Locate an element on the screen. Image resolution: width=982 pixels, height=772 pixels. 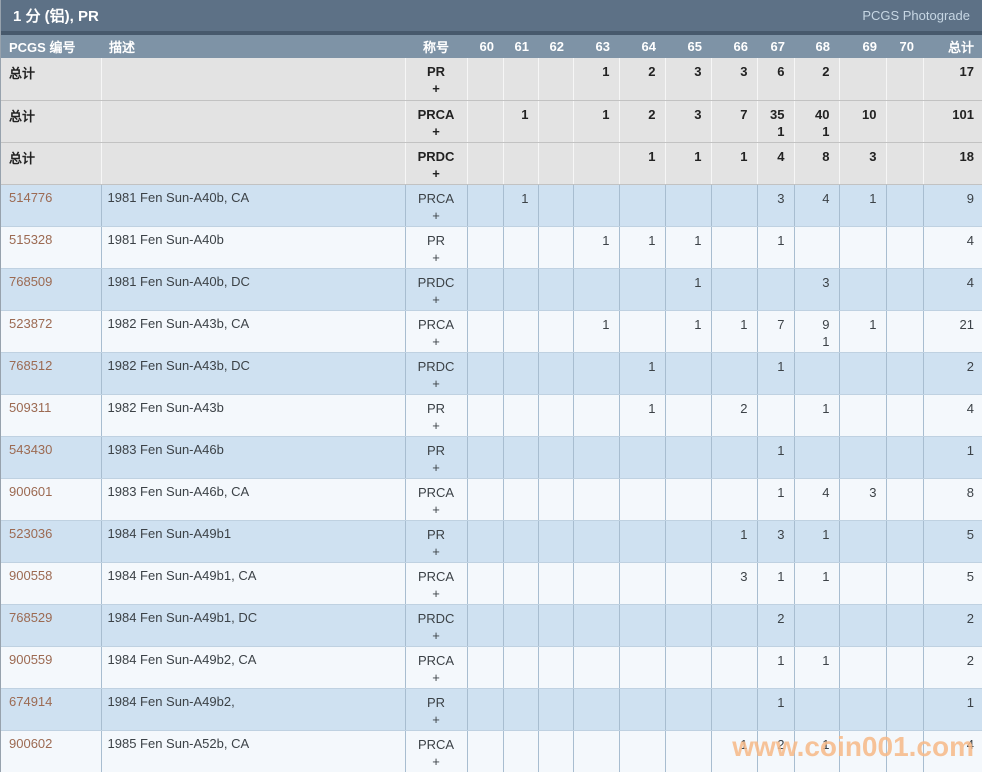
pcgs-number-cell: 768512 is located at coordinates (51, 373).